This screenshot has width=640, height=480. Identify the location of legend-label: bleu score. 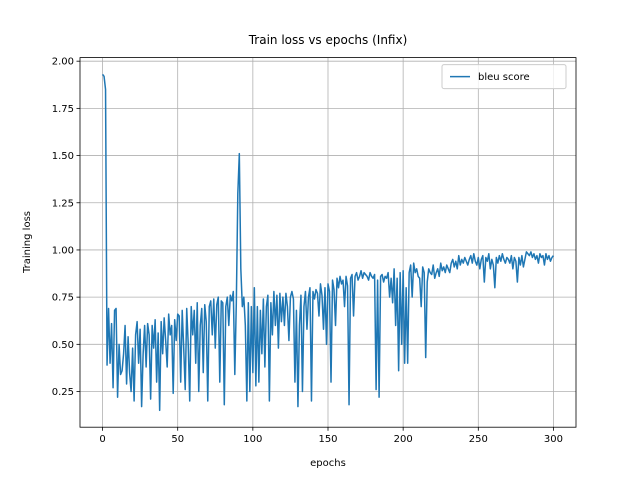
(504, 77).